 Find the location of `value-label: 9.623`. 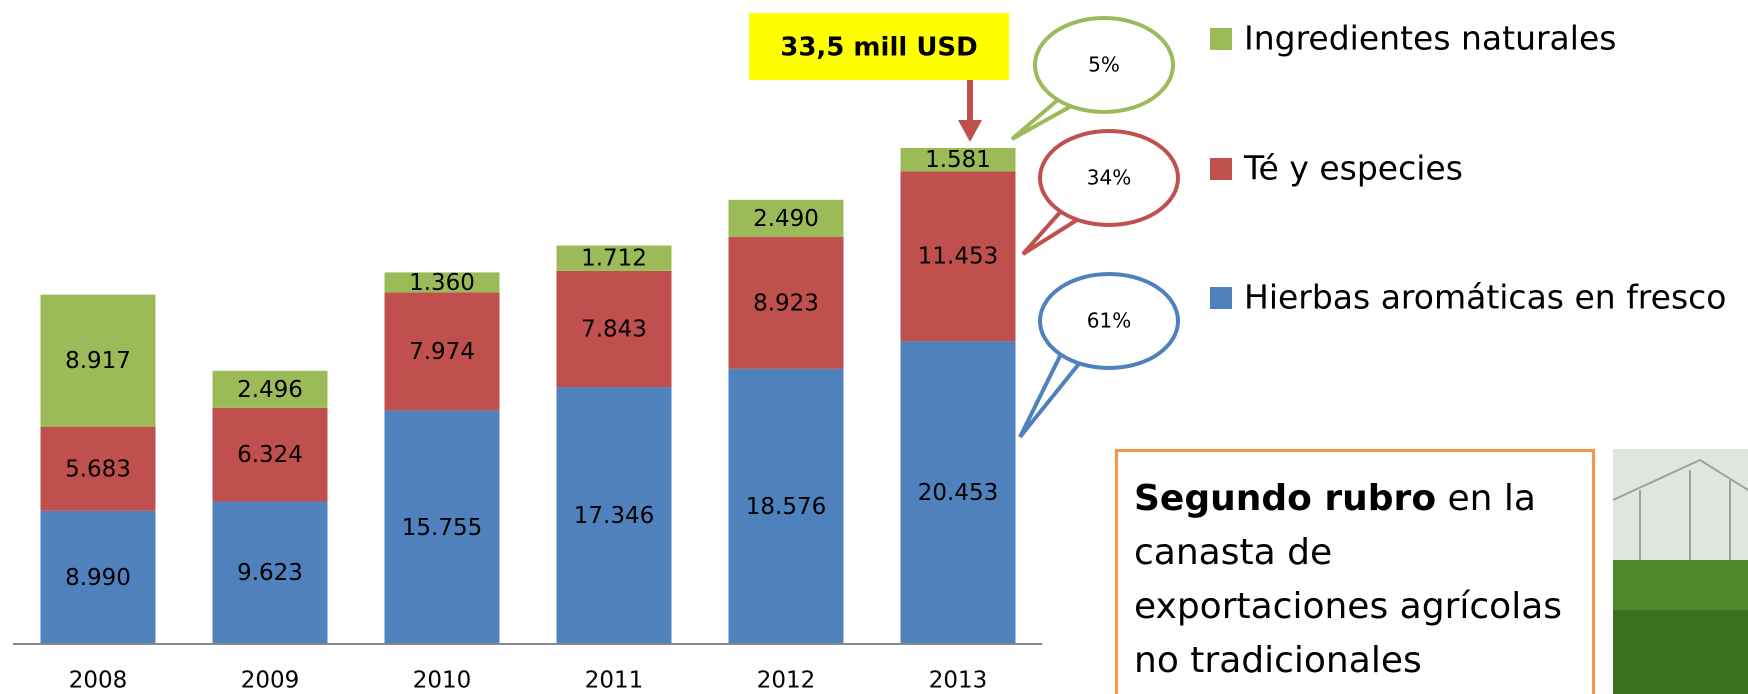

value-label: 9.623 is located at coordinates (270, 573).